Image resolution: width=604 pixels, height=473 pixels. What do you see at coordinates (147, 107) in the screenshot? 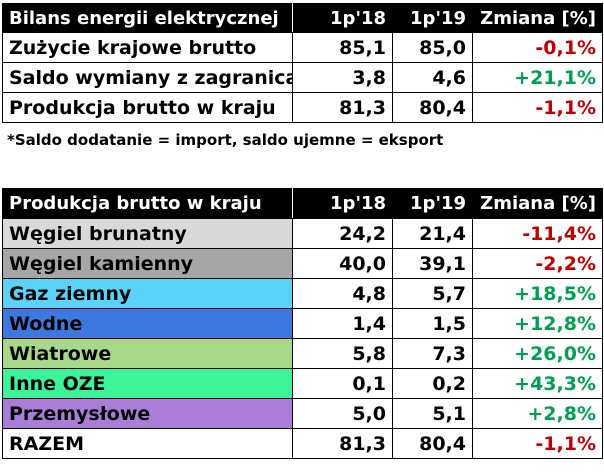
I see `balance-label: Produkcja brutto w kraju` at bounding box center [147, 107].